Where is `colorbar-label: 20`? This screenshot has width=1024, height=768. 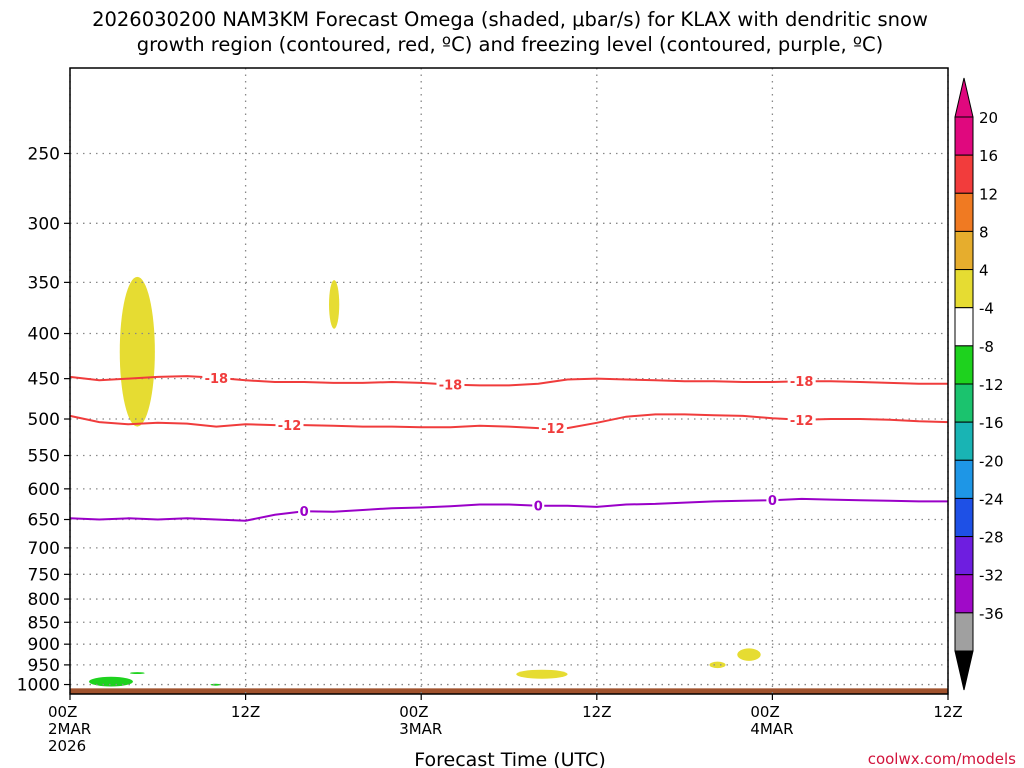 colorbar-label: 20 is located at coordinates (988, 118).